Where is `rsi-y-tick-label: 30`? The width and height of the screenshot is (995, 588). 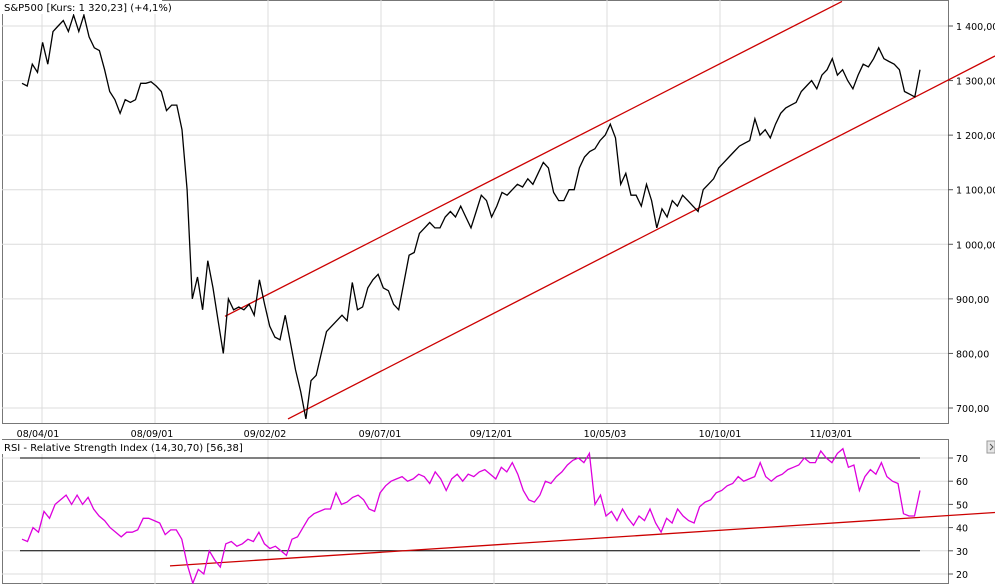
rsi-y-tick-label: 30 is located at coordinates (962, 552).